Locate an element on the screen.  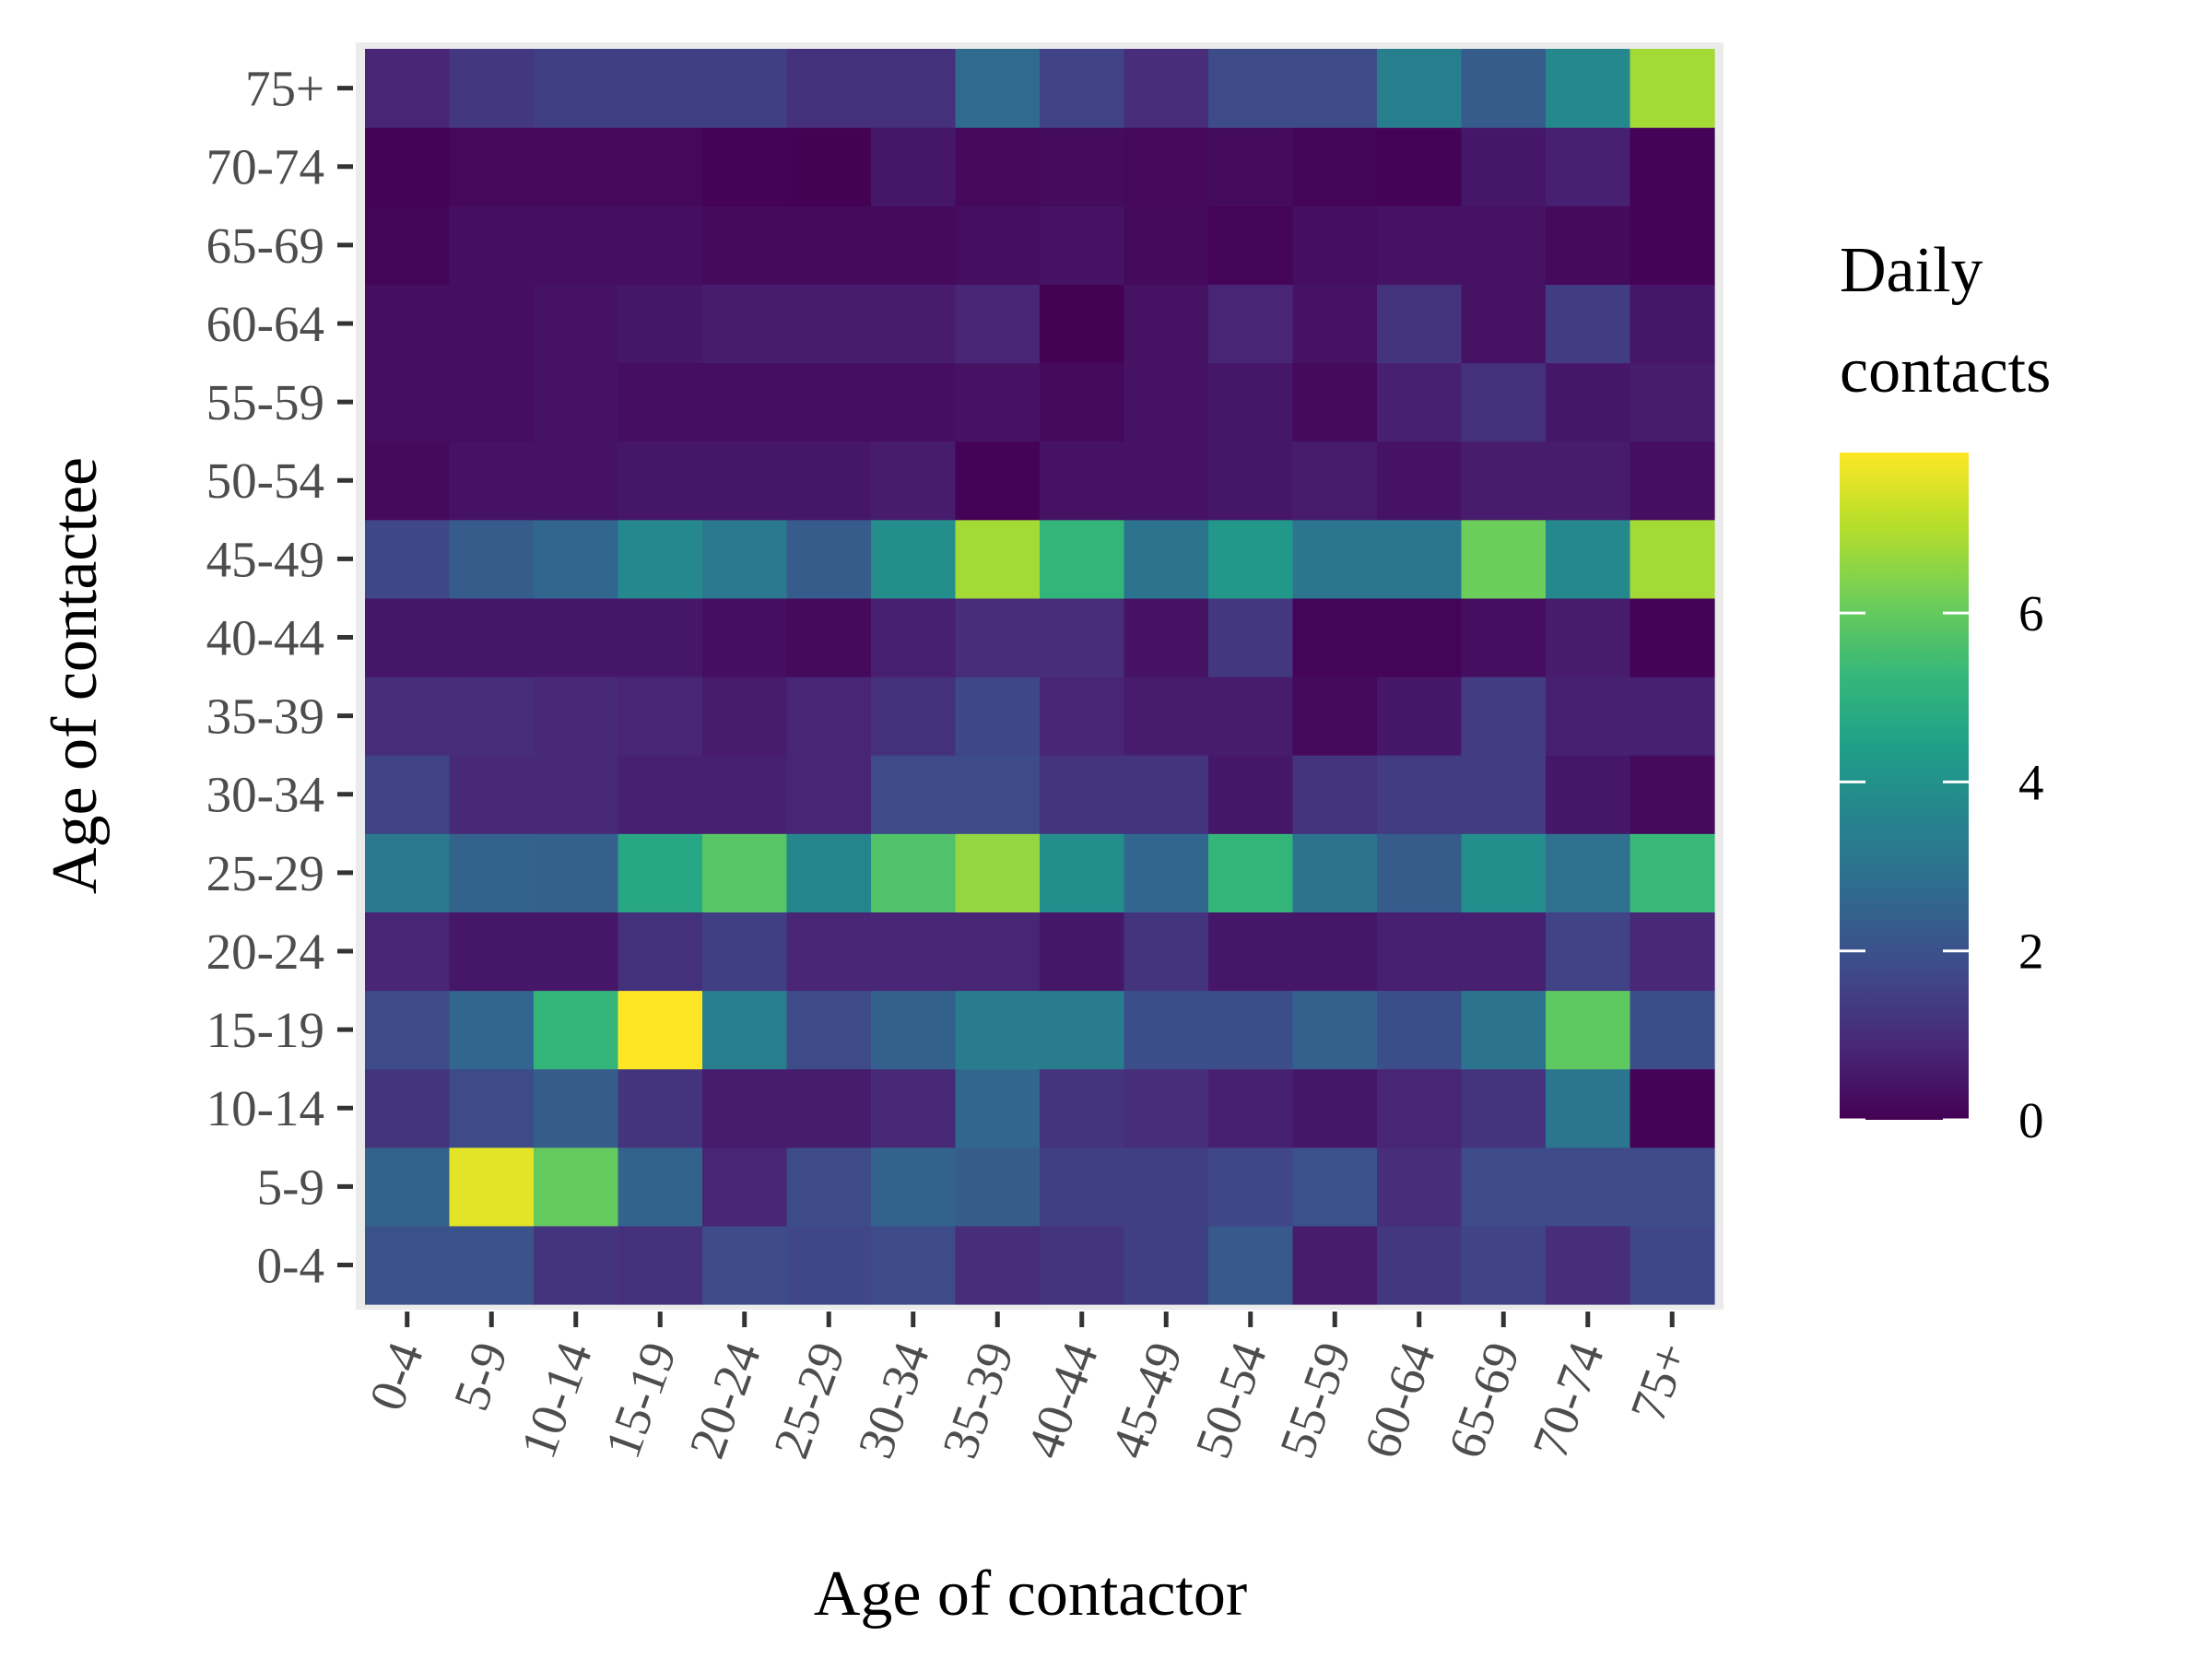
y-tick-label: 45-49 is located at coordinates (265, 559).